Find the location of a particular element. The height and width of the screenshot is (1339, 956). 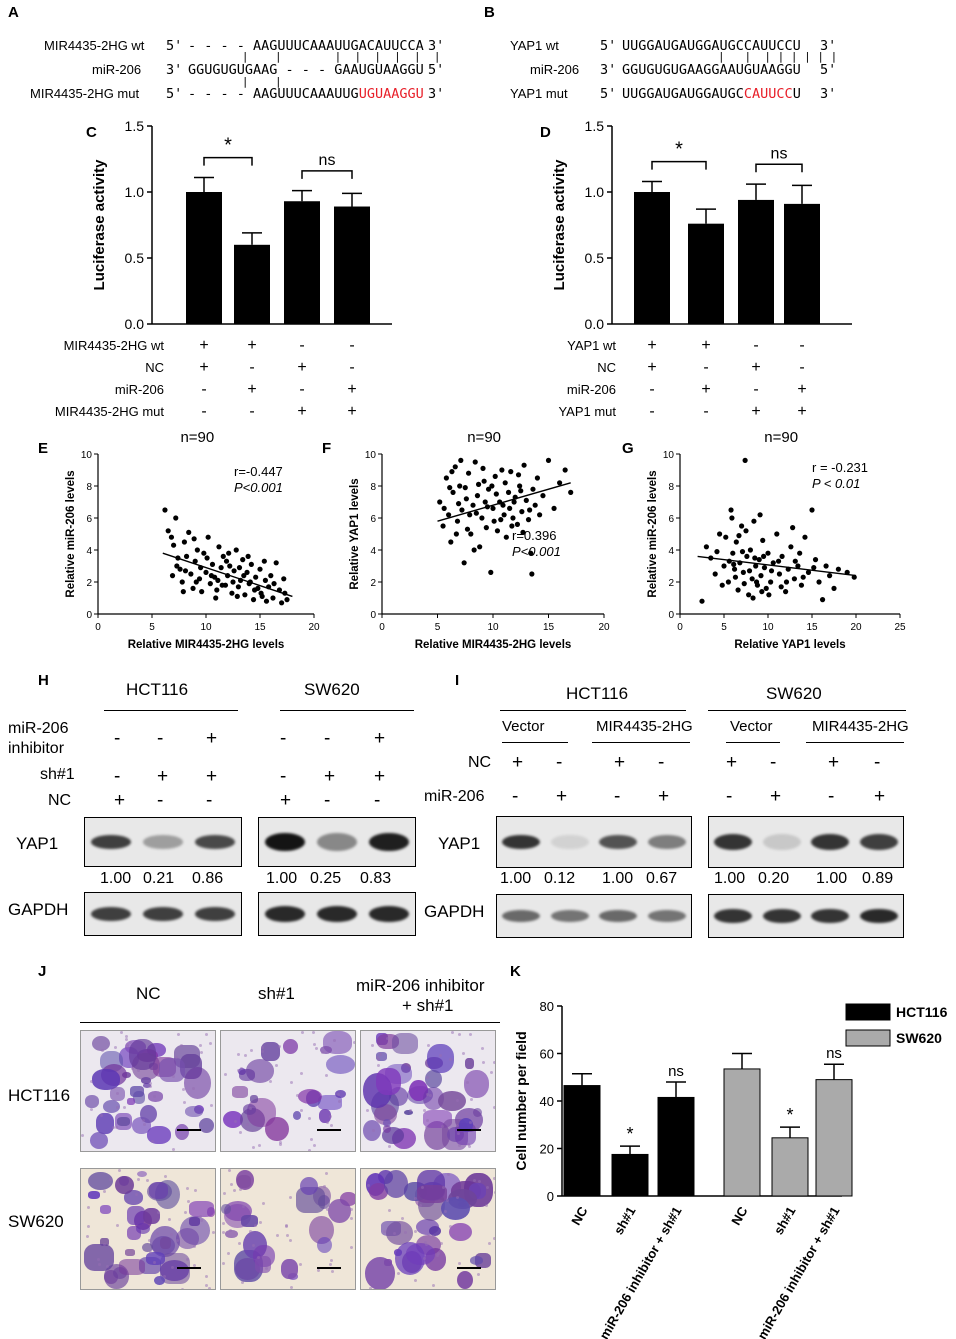

bar is located at coordinates (302, 262).